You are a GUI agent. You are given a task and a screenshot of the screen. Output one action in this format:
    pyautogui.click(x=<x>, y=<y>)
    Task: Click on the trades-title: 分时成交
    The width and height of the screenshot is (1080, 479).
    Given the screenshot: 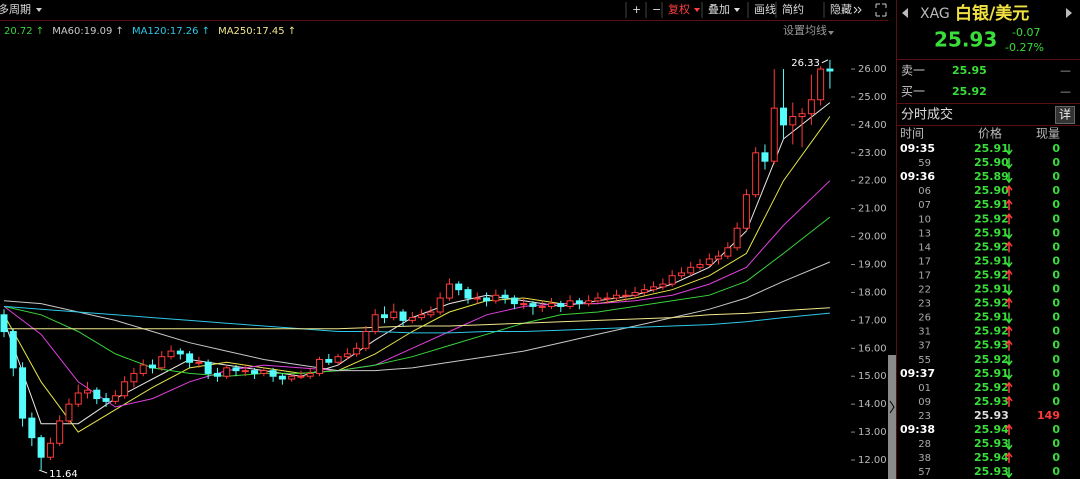 What is the action you would take?
    pyautogui.click(x=927, y=115)
    